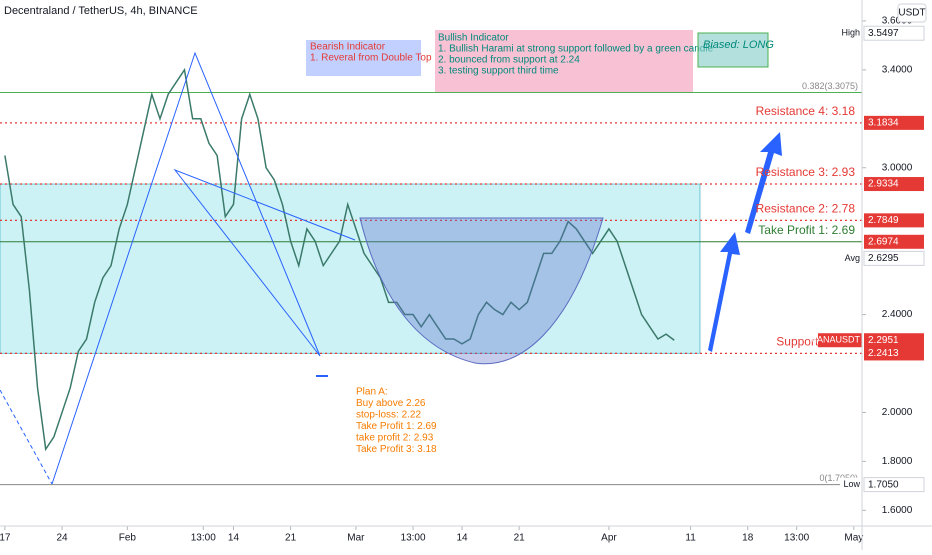 This screenshot has width=932, height=555. What do you see at coordinates (830, 86) in the screenshot?
I see `level-label: 0.382(3.3075)` at bounding box center [830, 86].